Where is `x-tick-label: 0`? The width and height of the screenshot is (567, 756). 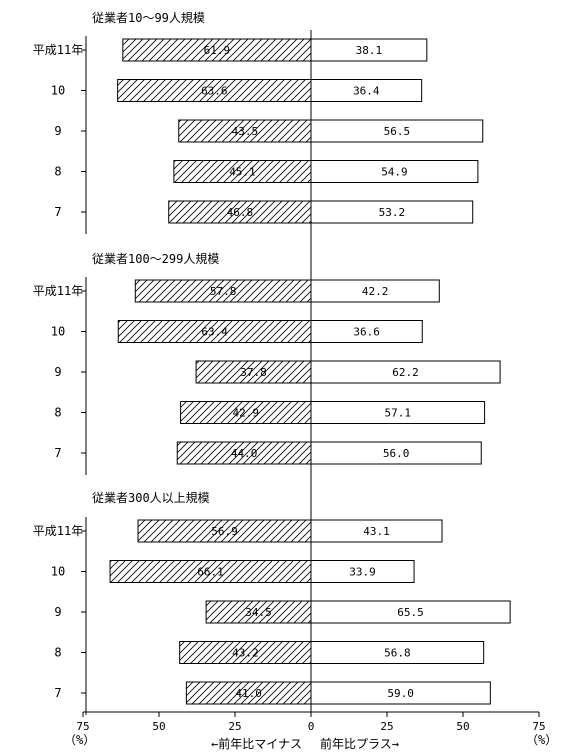
x-tick-label: 0 is located at coordinates (311, 726).